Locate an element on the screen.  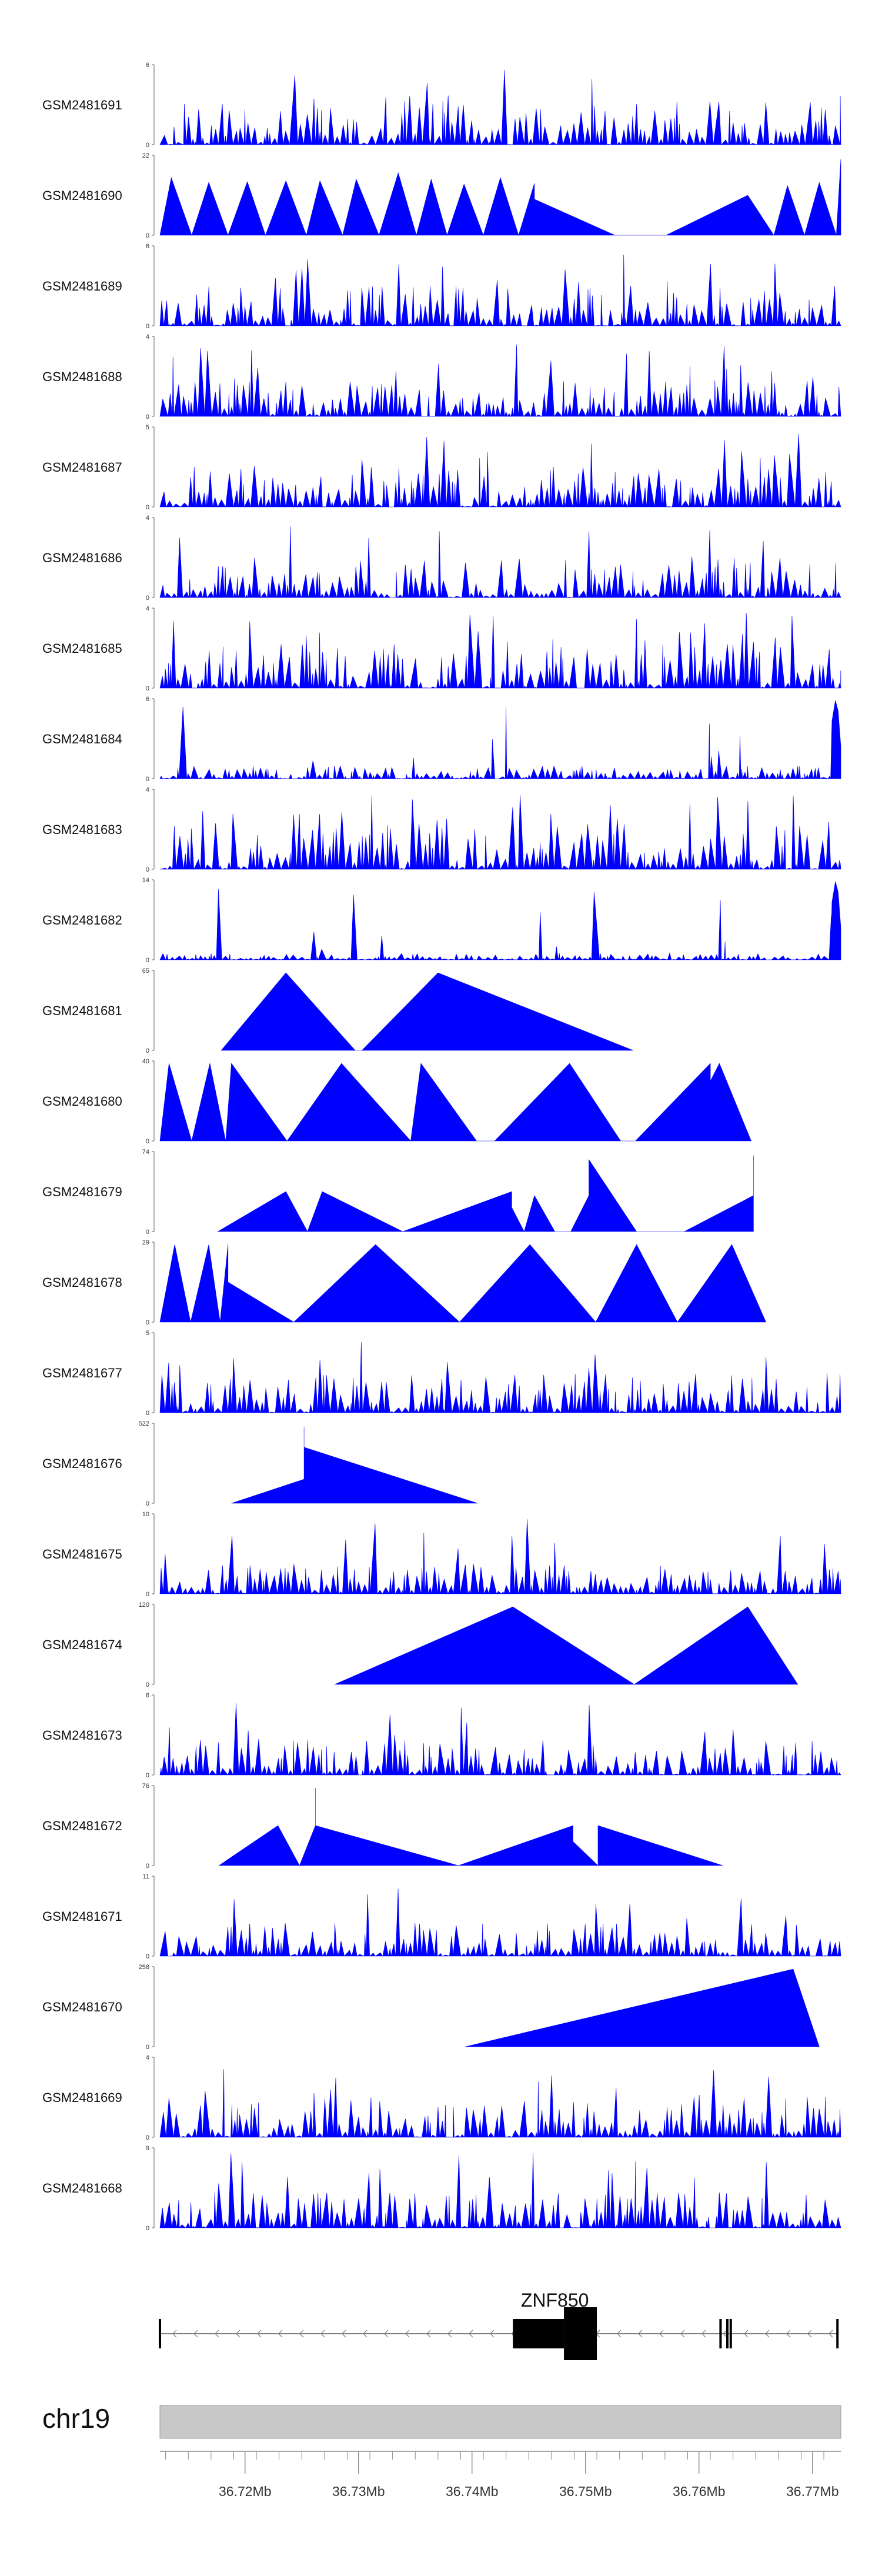
track-GSM2481680: GSM2481680 40 0 is located at coordinates (396, 1101).